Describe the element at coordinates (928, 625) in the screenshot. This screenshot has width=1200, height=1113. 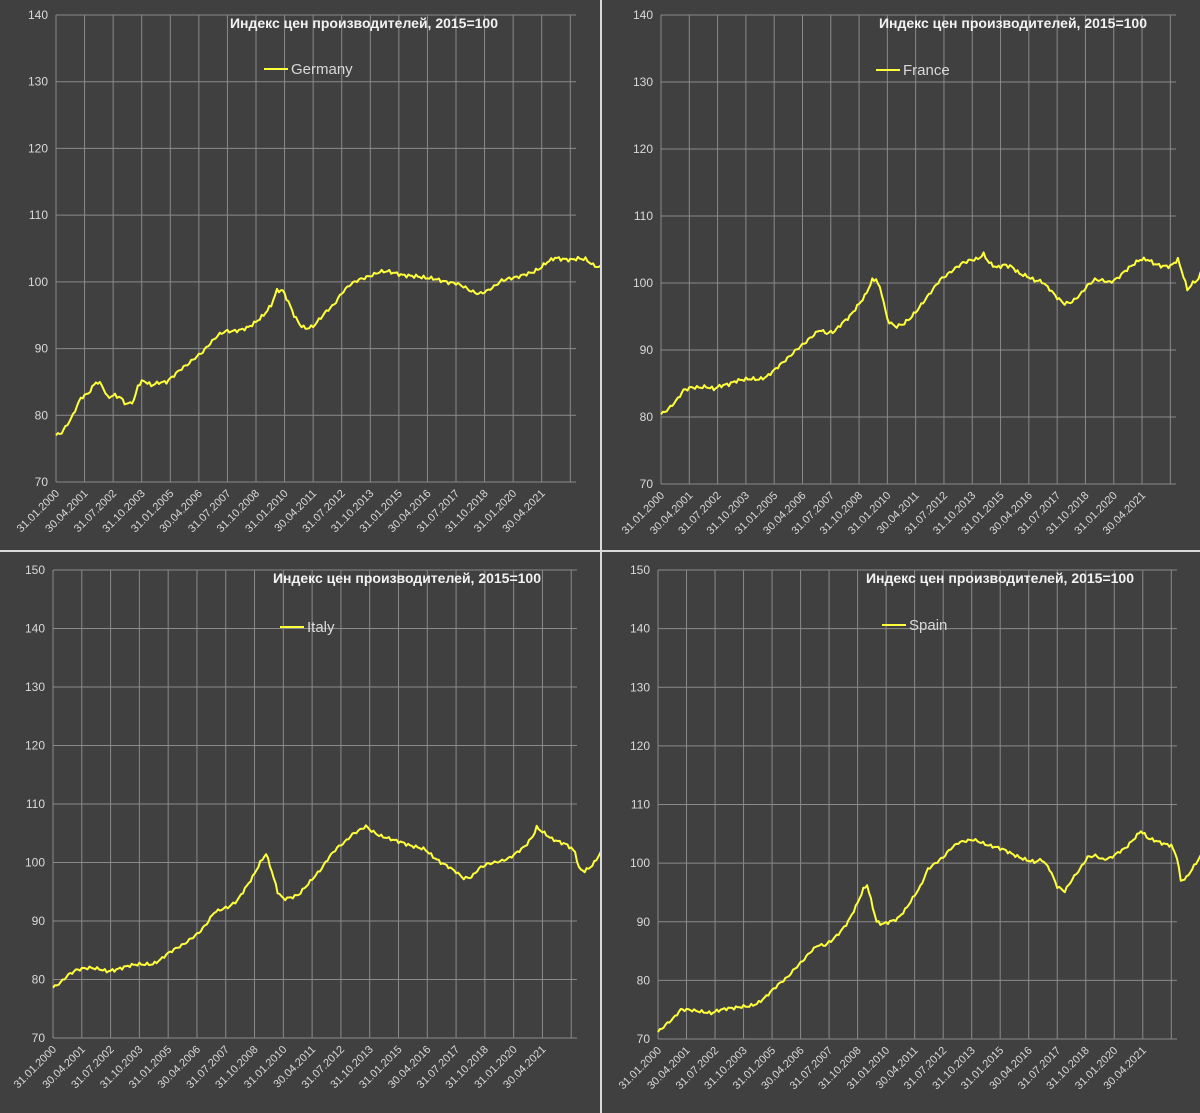
I see `legend-label: Spain` at that location.